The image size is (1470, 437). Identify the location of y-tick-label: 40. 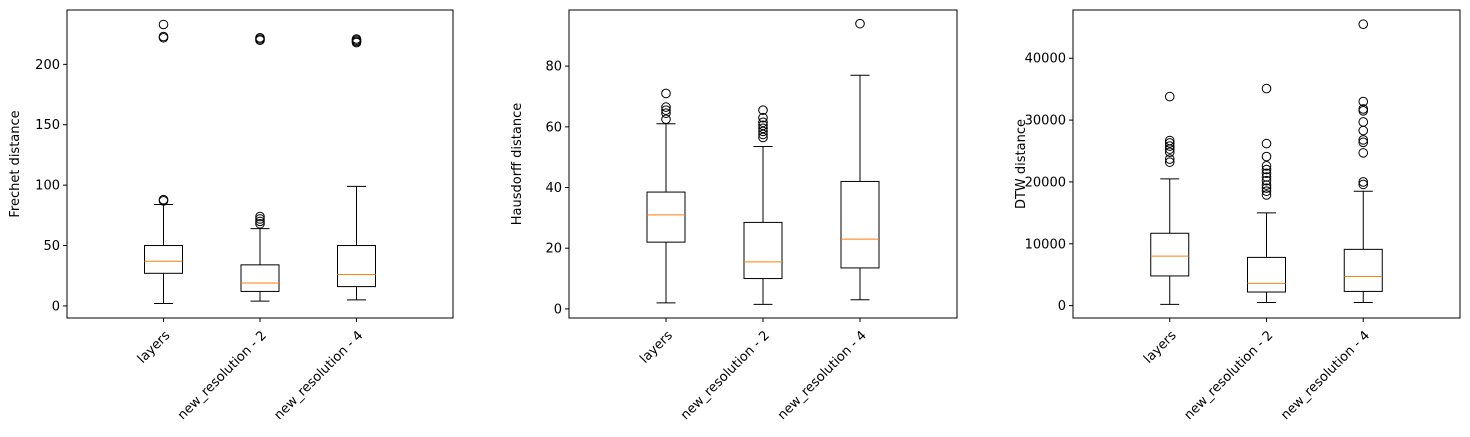
(553, 188).